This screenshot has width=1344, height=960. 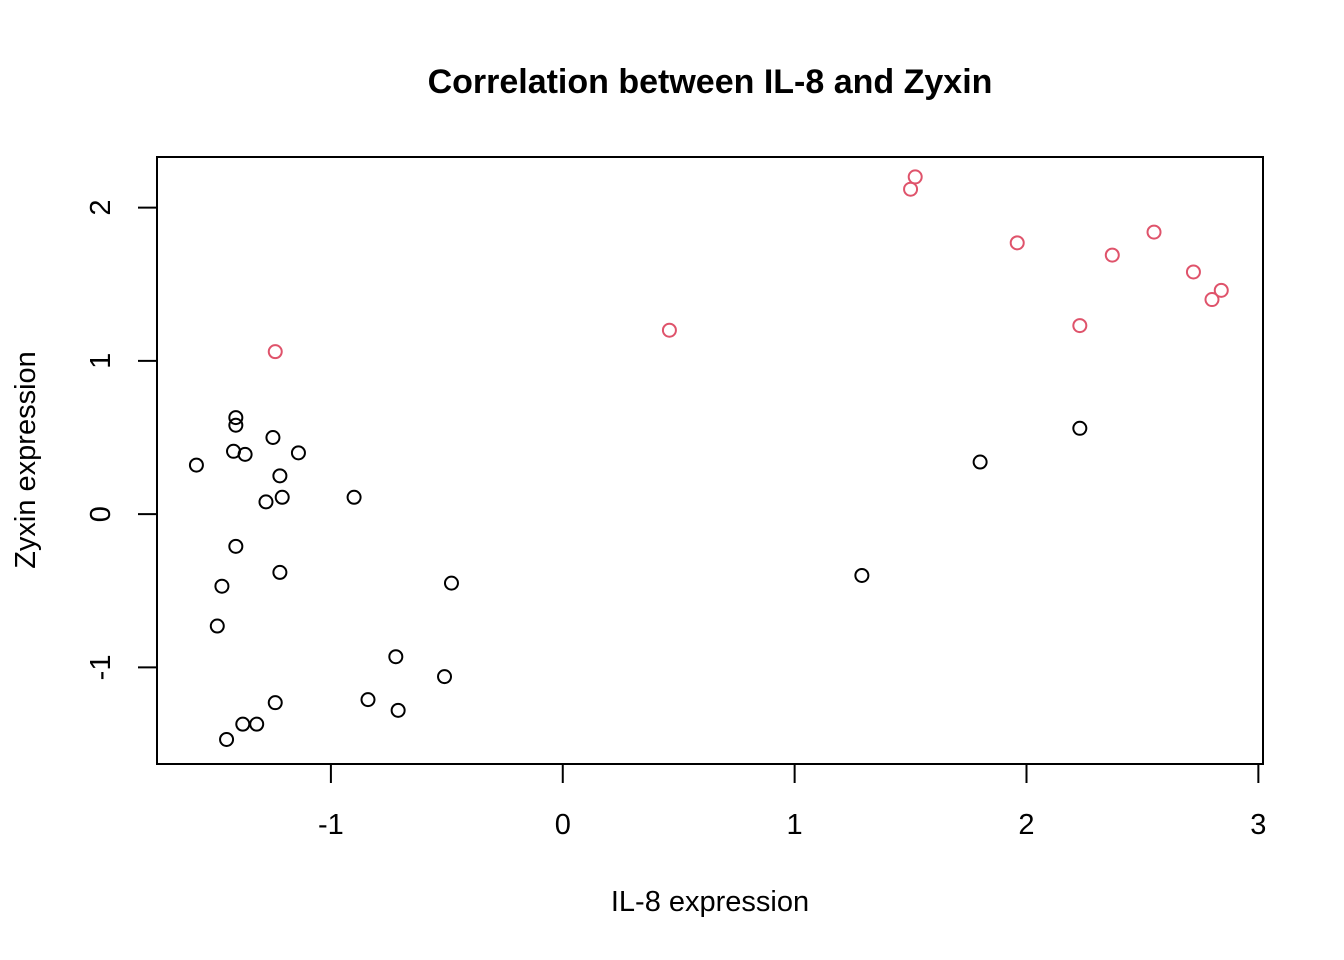 I want to click on x-tick-label: -1, so click(x=331, y=825).